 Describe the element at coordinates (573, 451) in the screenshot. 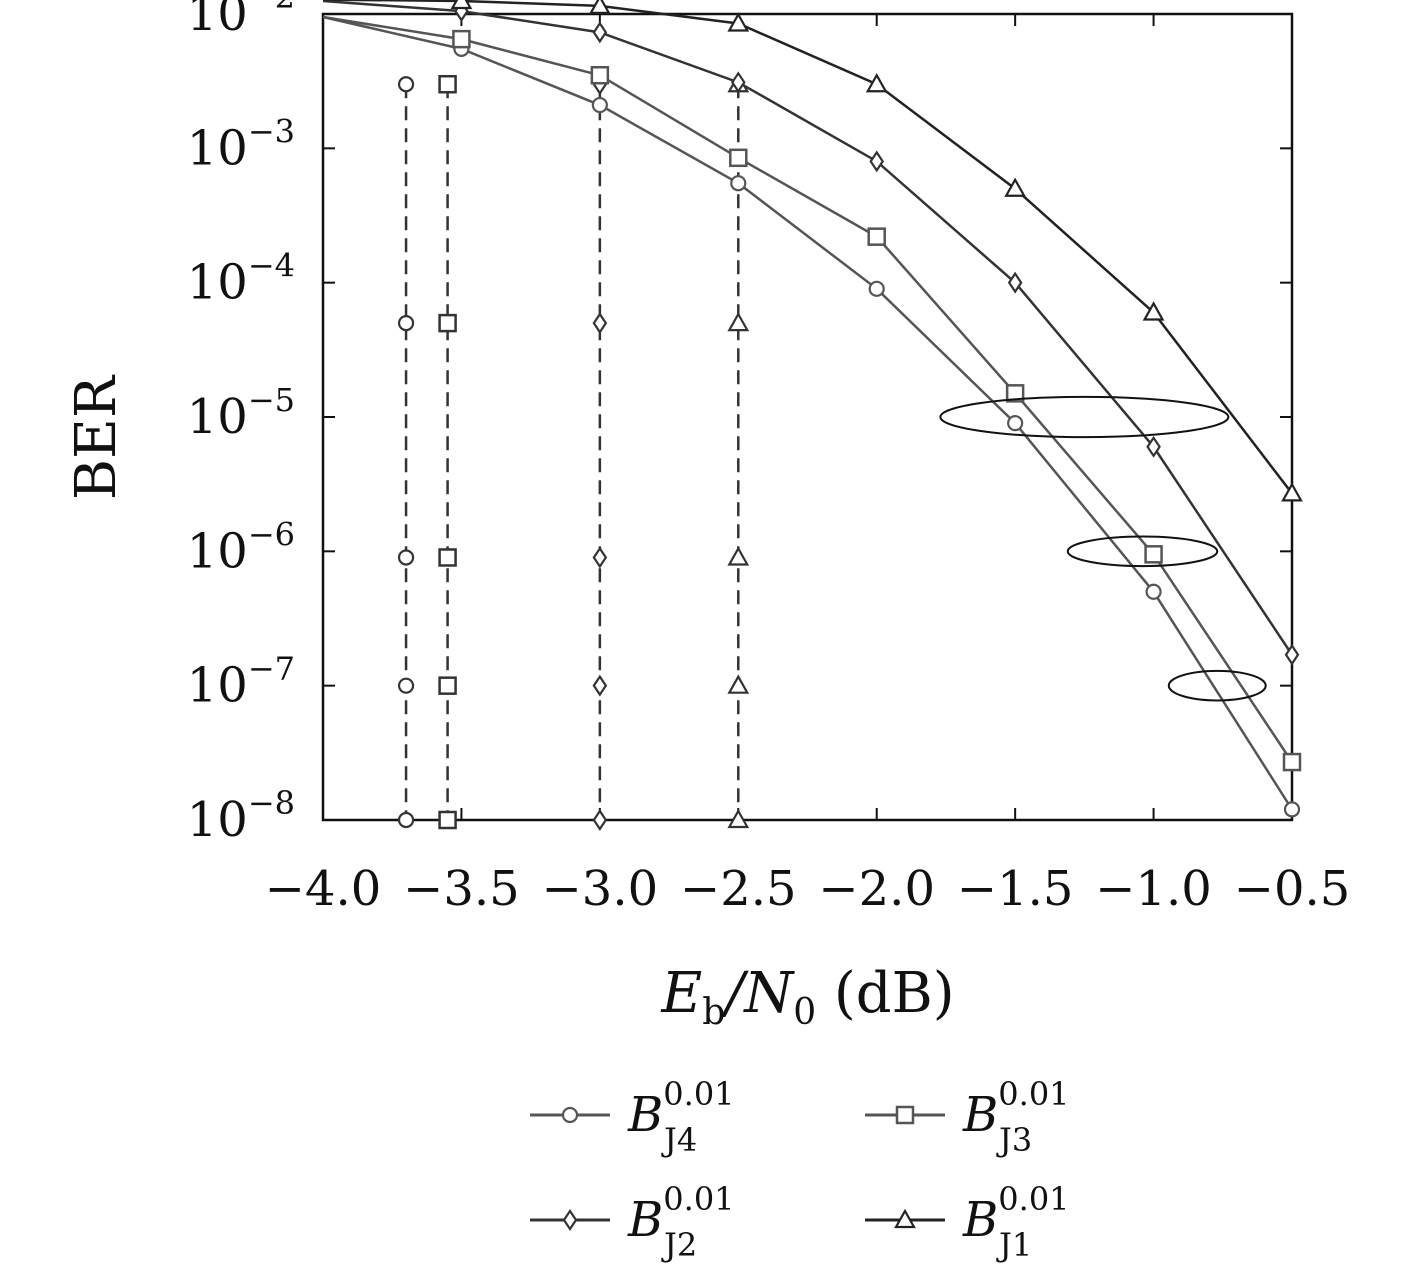

I see `vertical-marker-columns` at that location.